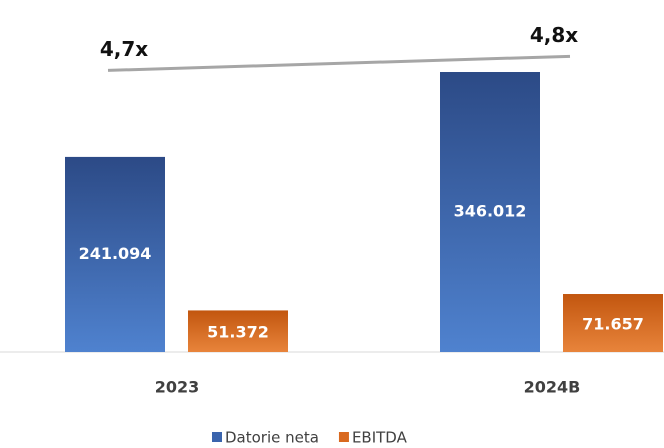 The height and width of the screenshot is (448, 664). I want to click on x-tick-label: 2023, so click(177, 387).